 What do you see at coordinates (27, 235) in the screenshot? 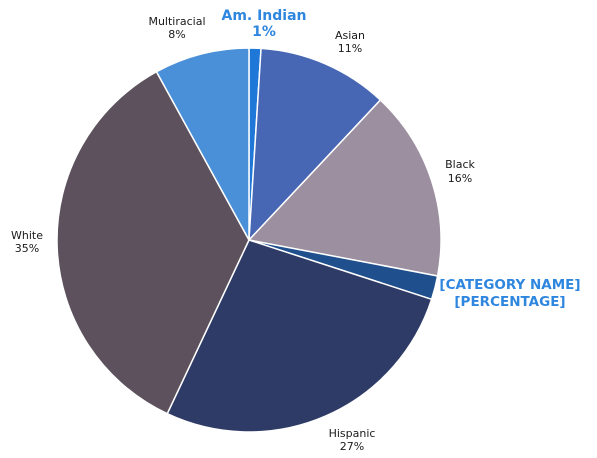
I see `data-label-name-white: White` at bounding box center [27, 235].